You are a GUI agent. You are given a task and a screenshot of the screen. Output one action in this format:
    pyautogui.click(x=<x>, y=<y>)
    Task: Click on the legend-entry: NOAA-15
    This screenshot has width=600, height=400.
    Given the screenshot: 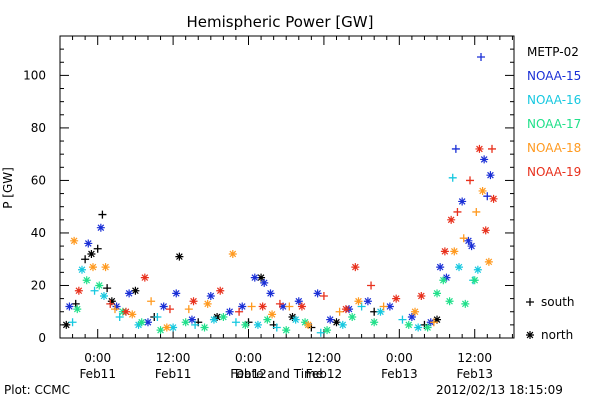 What is the action you would take?
    pyautogui.click(x=554, y=76)
    